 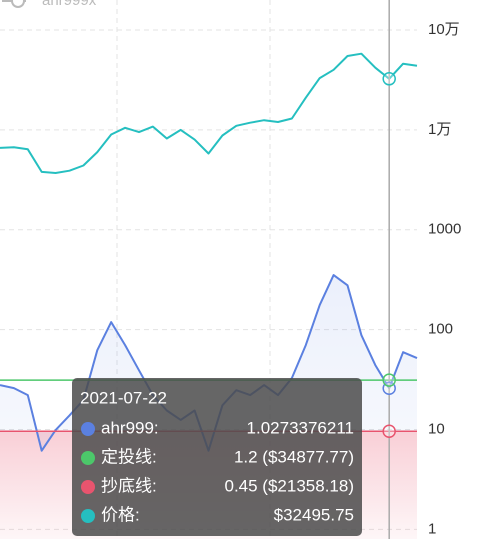 I want to click on y-tick-label: 10万, so click(x=444, y=29).